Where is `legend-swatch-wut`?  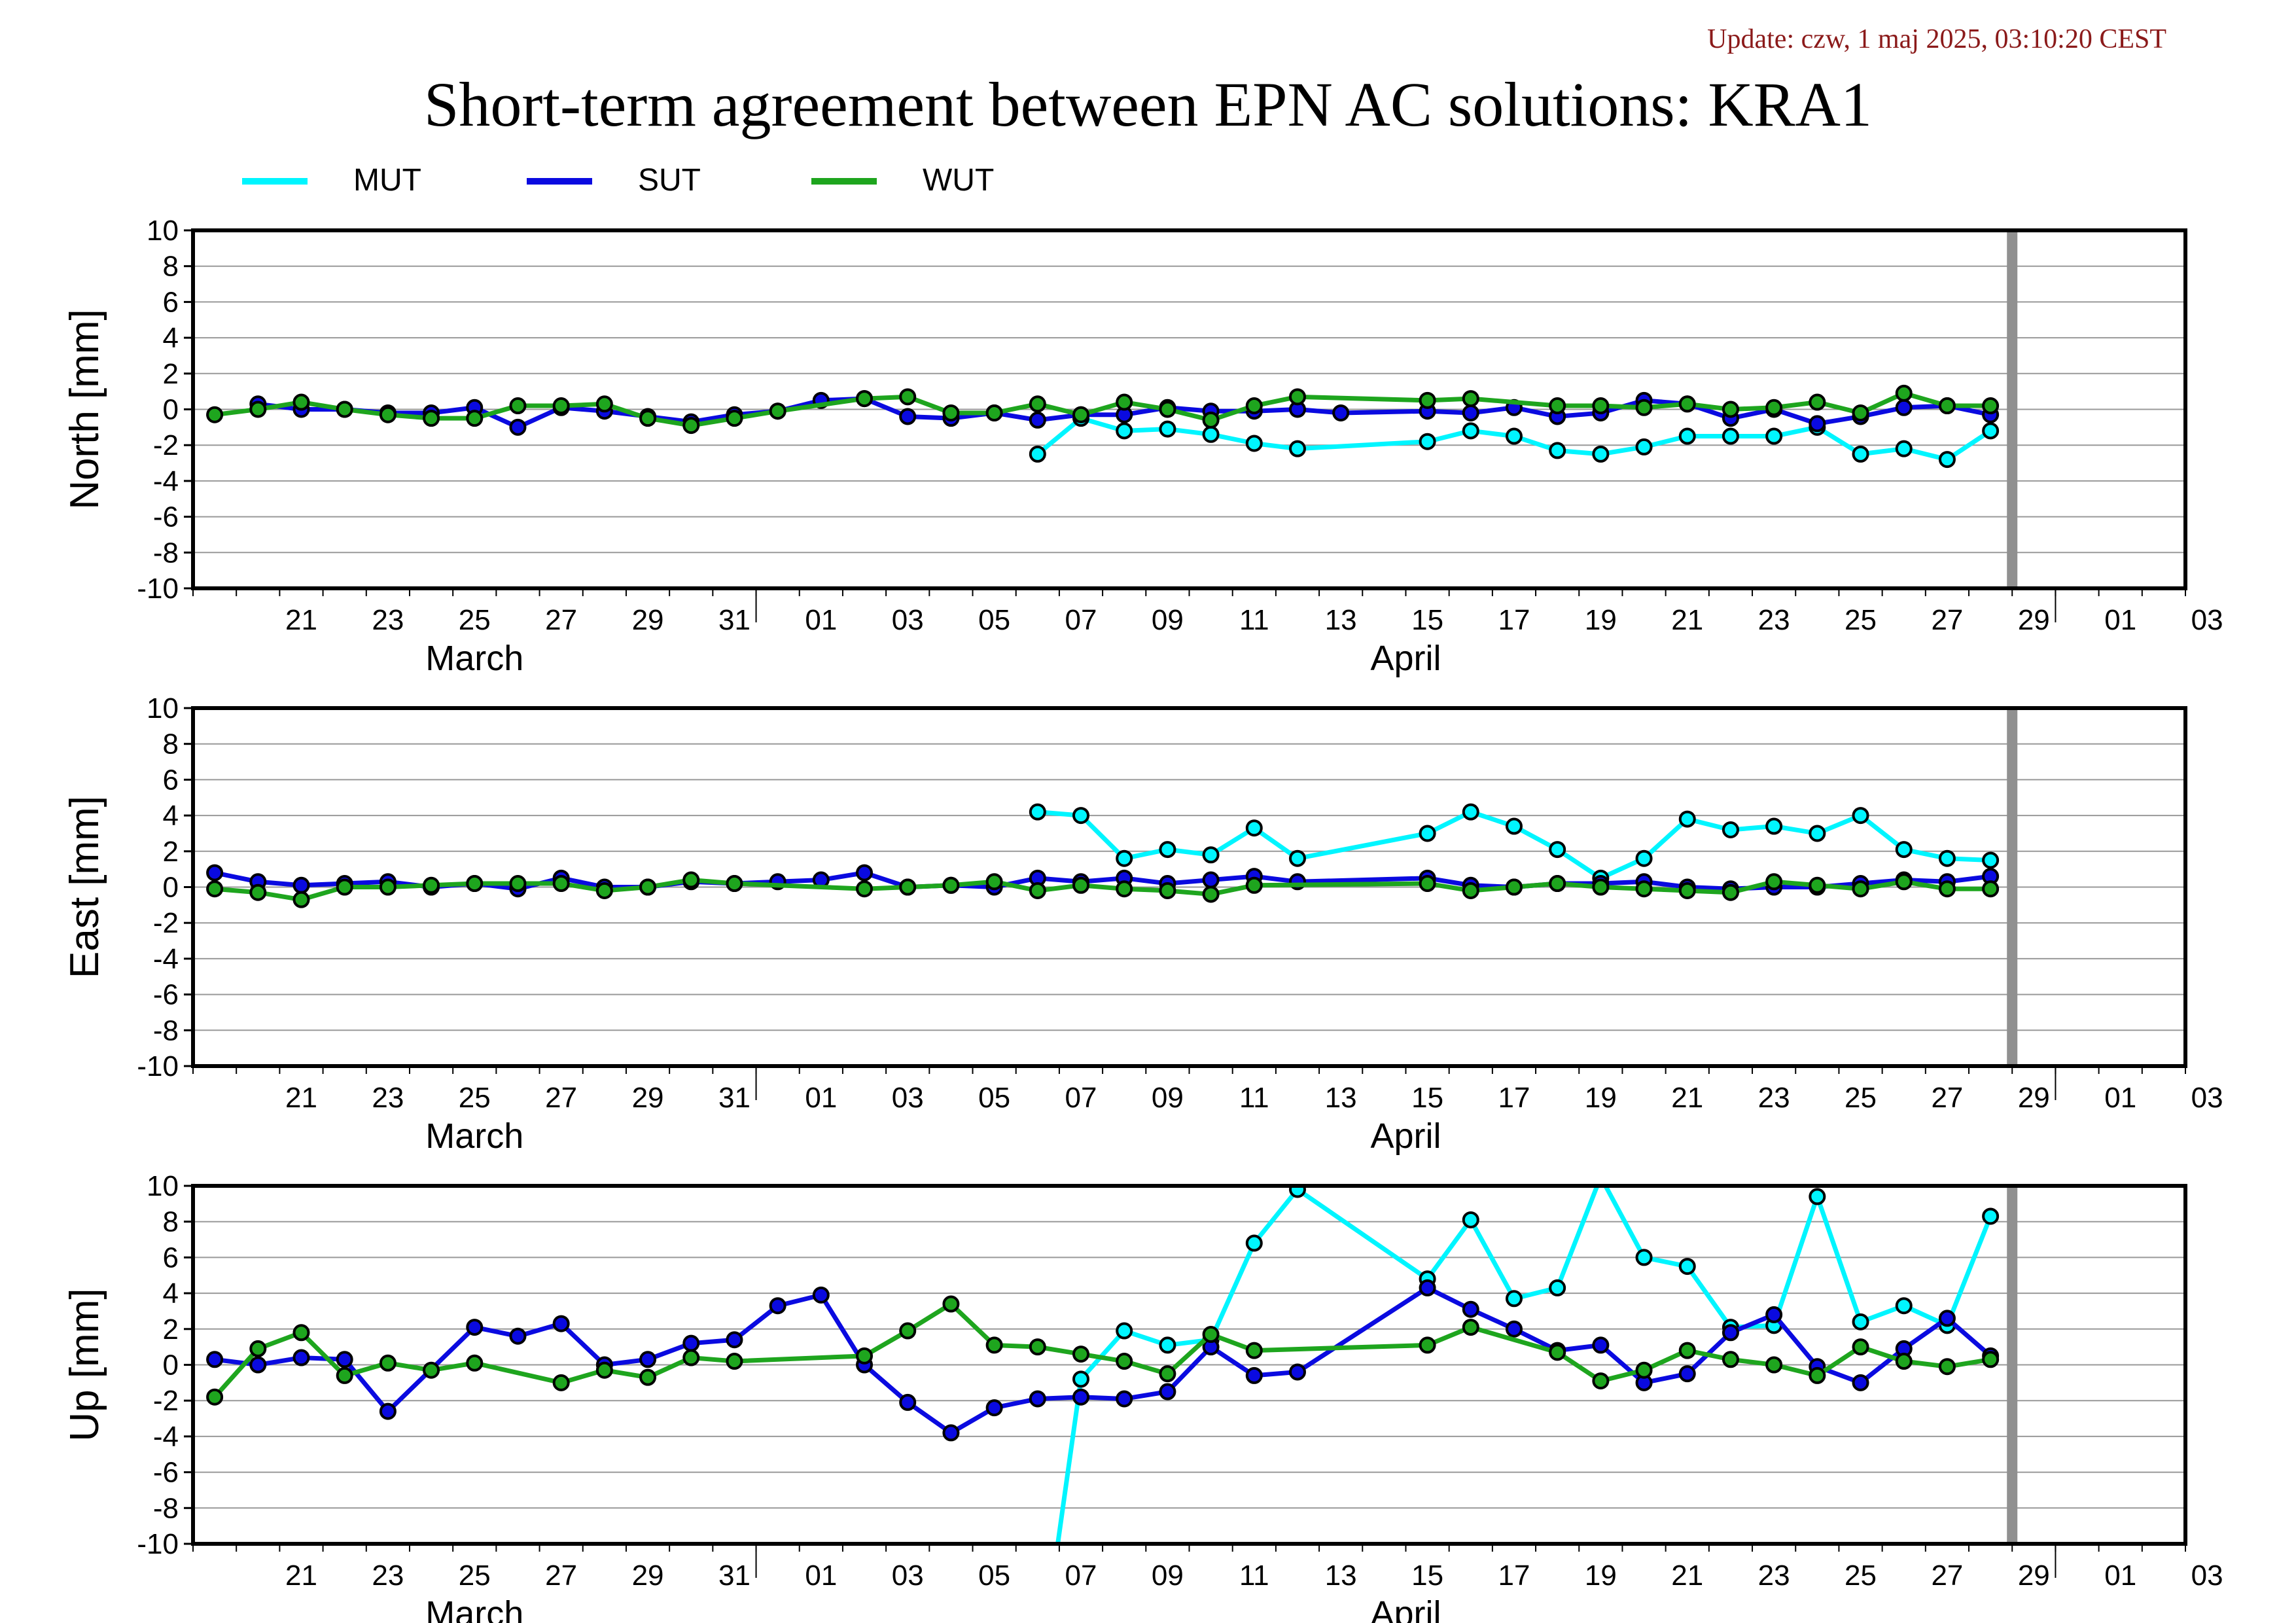
legend-swatch-wut is located at coordinates (844, 182).